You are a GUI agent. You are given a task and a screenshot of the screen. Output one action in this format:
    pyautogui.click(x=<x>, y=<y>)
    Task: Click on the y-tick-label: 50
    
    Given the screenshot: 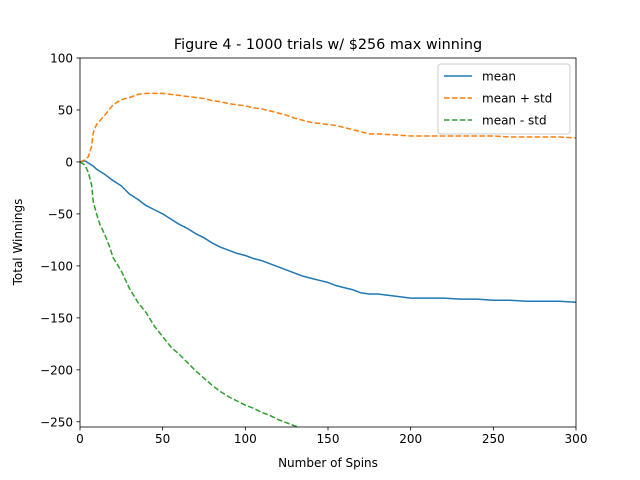 What is the action you would take?
    pyautogui.click(x=65, y=110)
    